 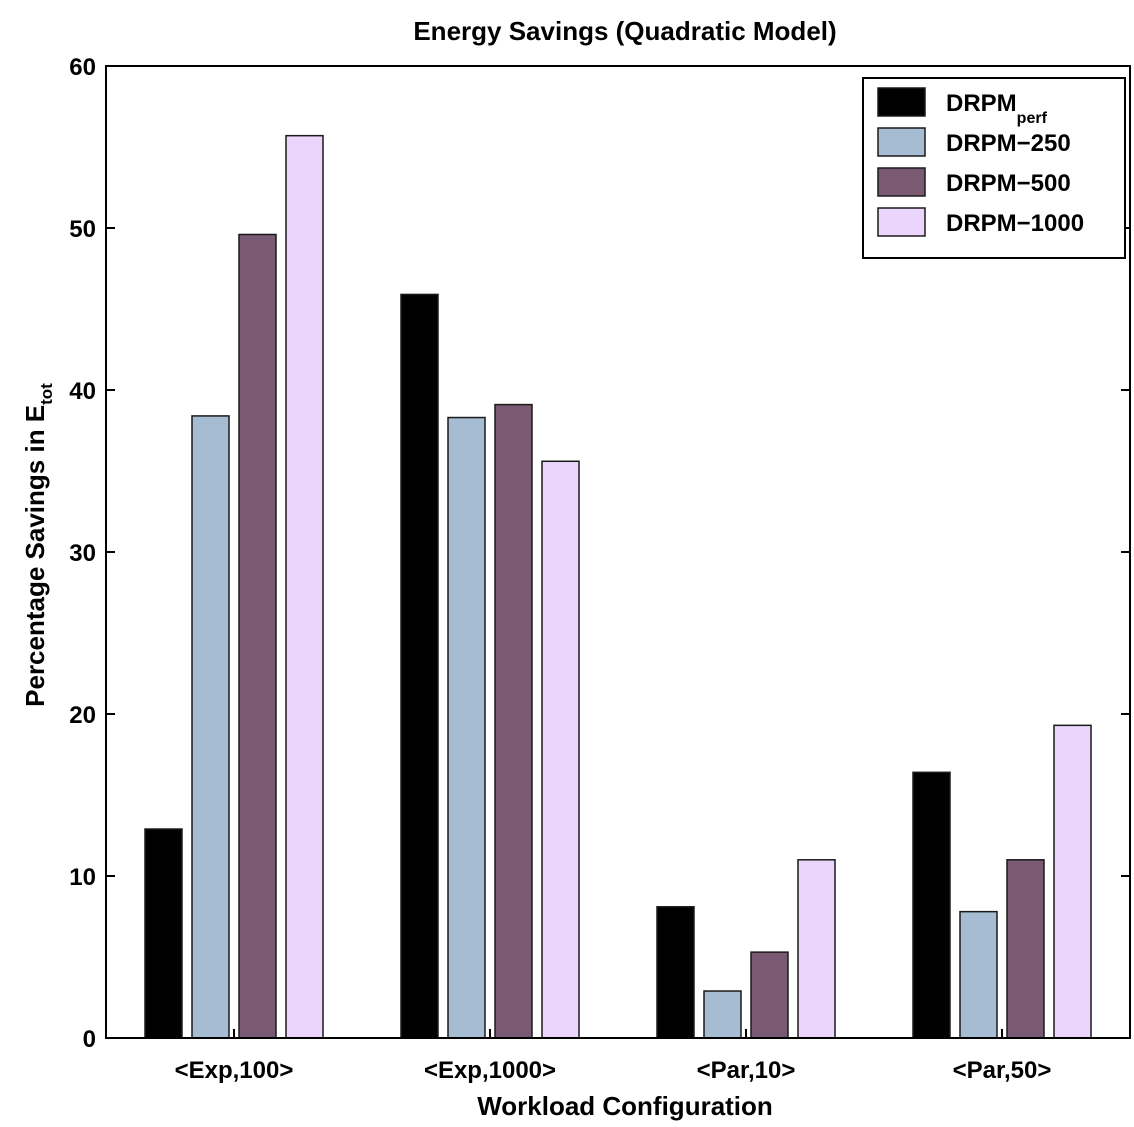 I want to click on legend: DRPMperf DRPM−250 DRPM−500 DRPM−1000, so click(x=994, y=168).